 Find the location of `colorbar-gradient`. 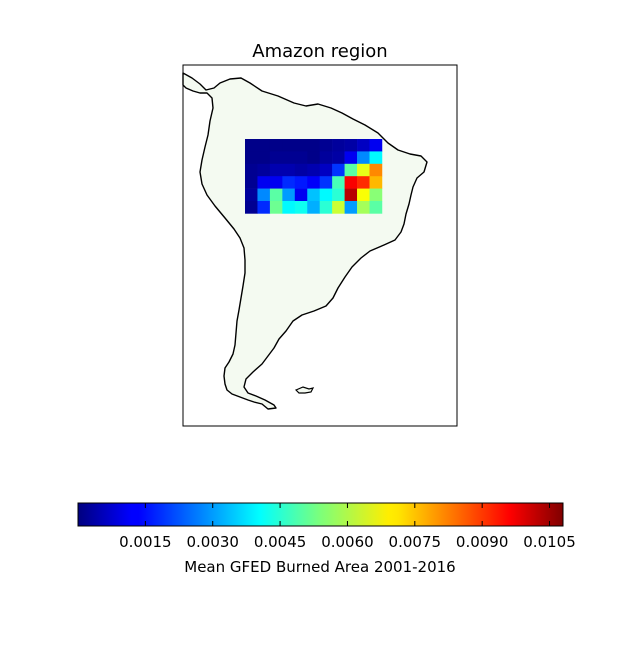

colorbar-gradient is located at coordinates (320, 514).